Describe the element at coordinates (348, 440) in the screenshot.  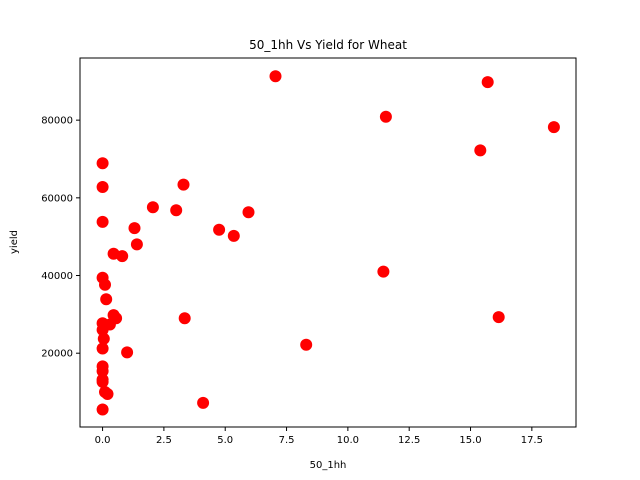
I see `x-tick-label: 10.0` at that location.